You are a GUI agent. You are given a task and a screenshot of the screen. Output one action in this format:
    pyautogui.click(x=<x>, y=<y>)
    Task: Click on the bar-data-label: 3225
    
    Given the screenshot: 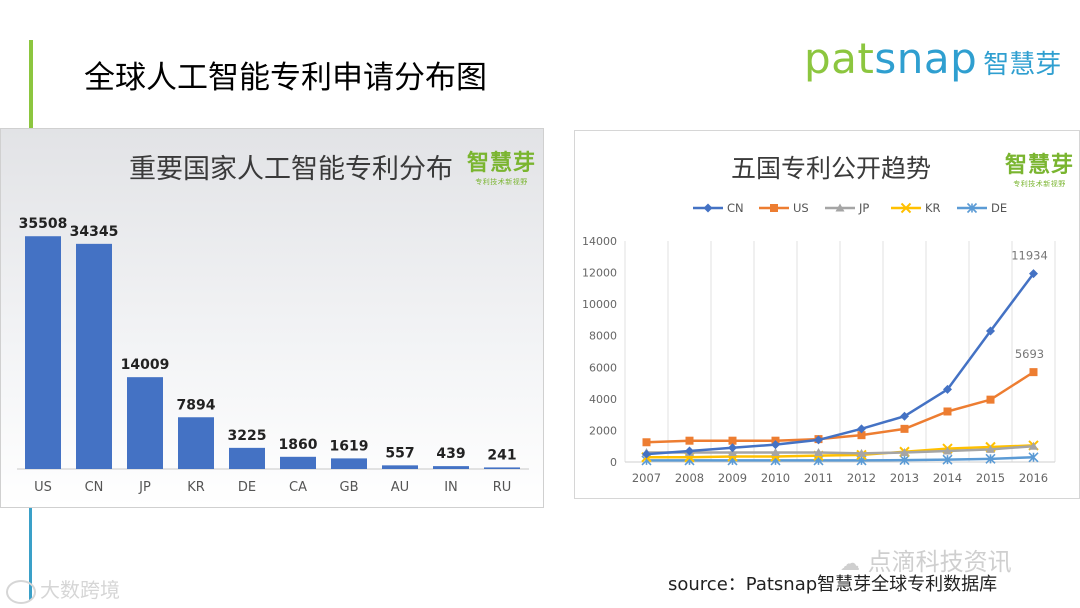 What is the action you would take?
    pyautogui.click(x=247, y=436)
    